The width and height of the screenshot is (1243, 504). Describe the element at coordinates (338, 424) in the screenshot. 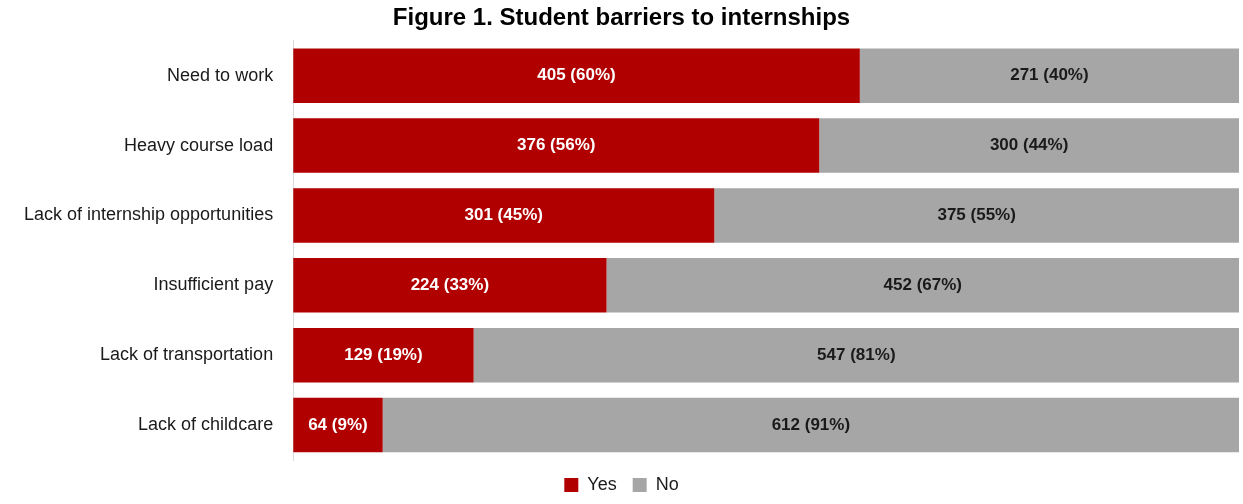

I see `data-label: 64 (9%)` at that location.